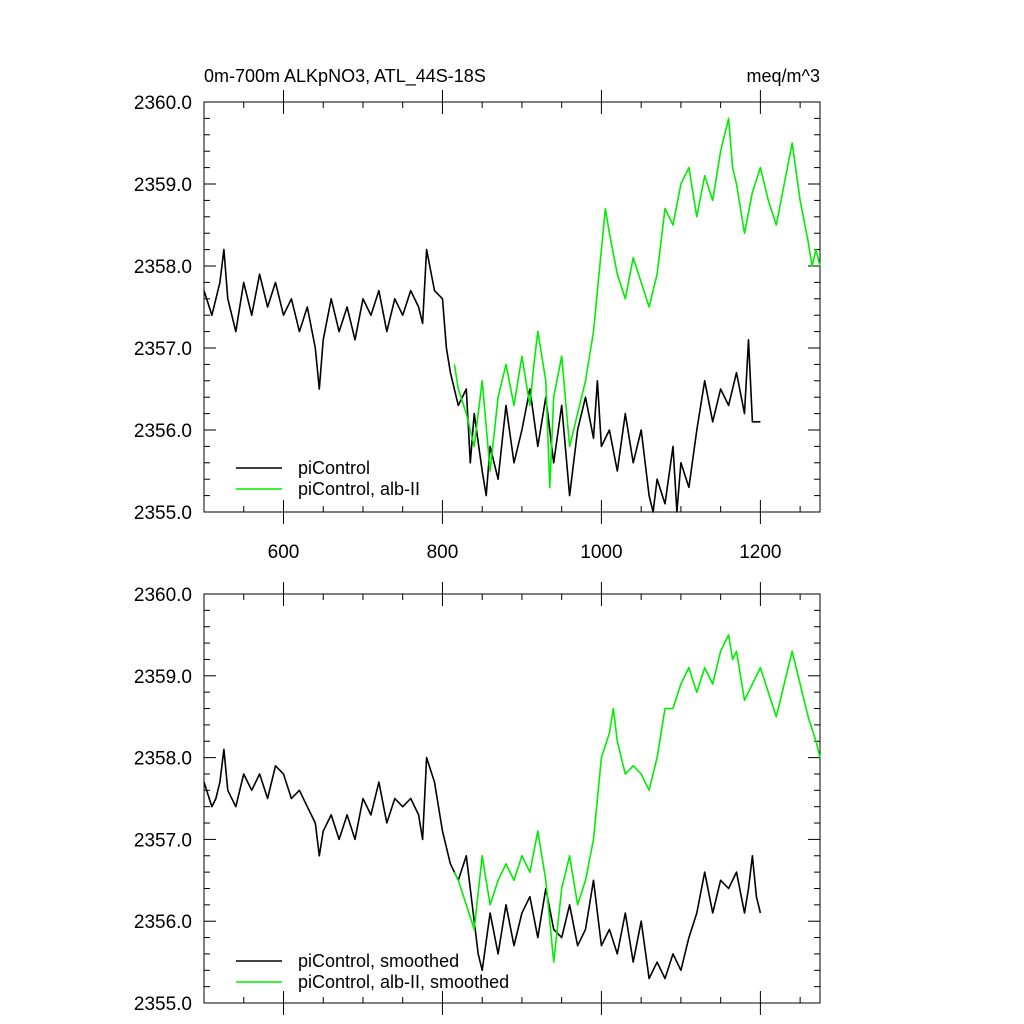 Image resolution: width=1024 pixels, height=1024 pixels. What do you see at coordinates (783, 76) in the screenshot?
I see `units-label: meq/m^3` at bounding box center [783, 76].